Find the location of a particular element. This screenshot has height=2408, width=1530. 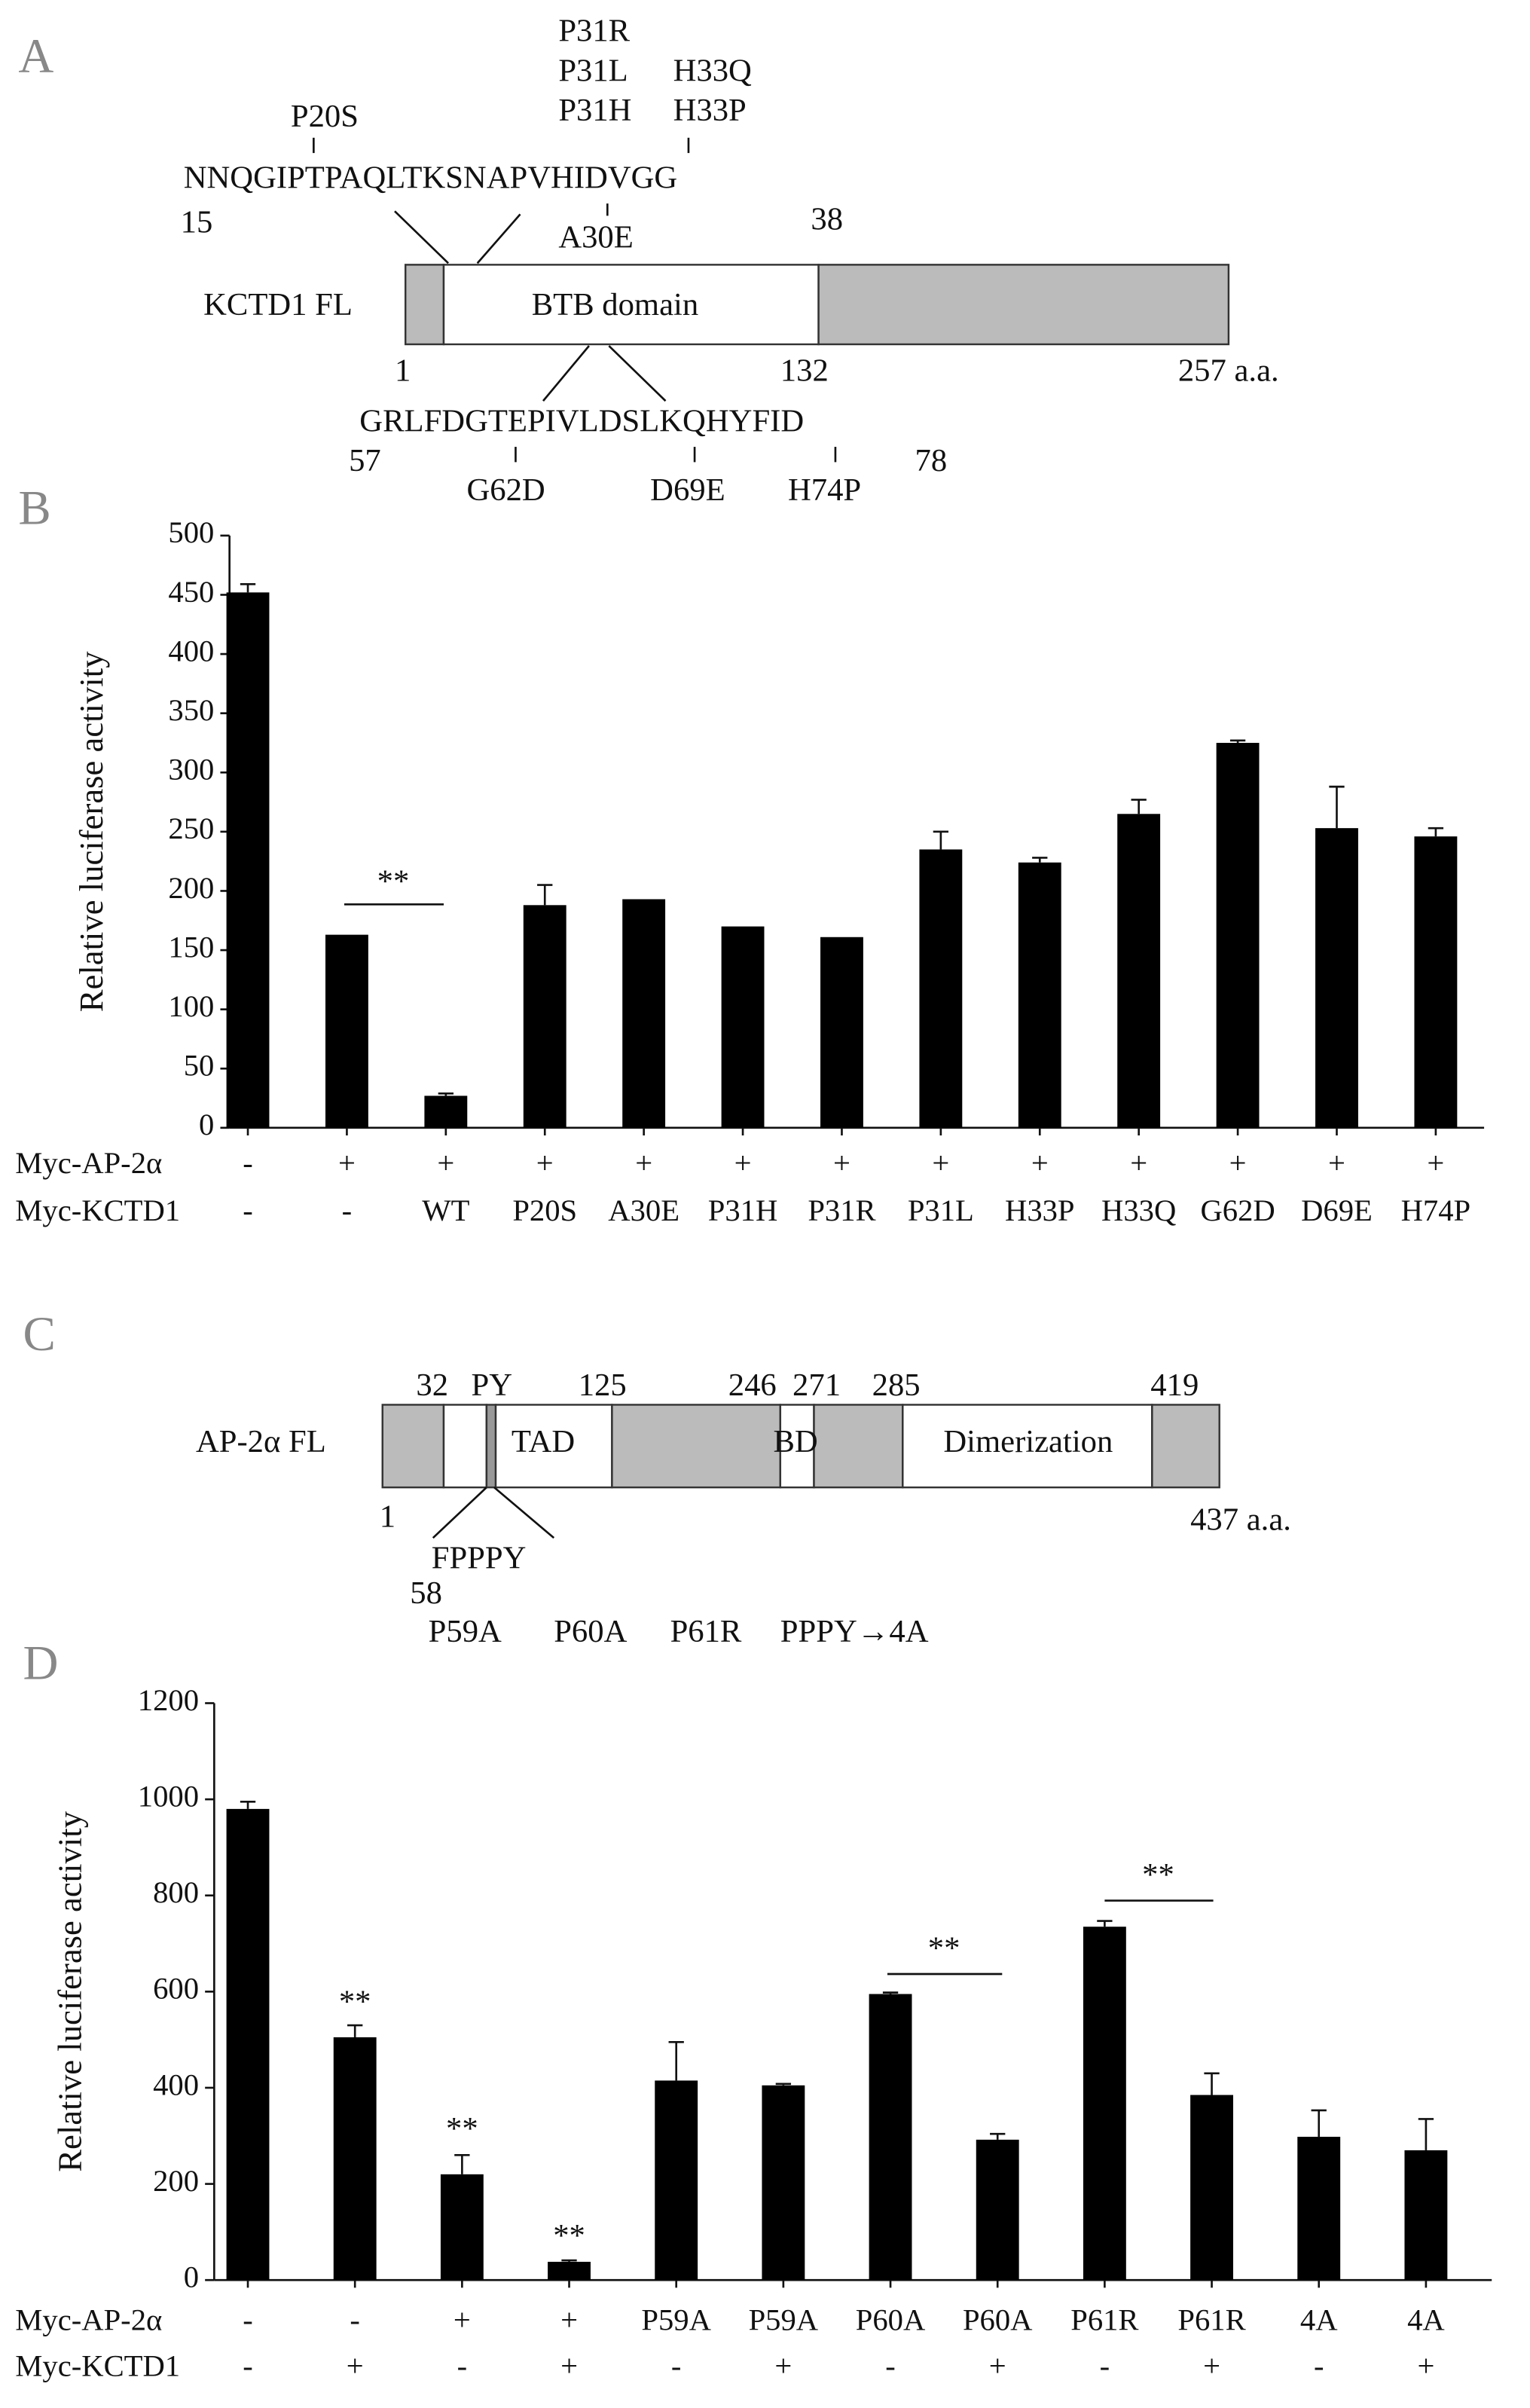

y-tick-label: 800 is located at coordinates (176, 1892).